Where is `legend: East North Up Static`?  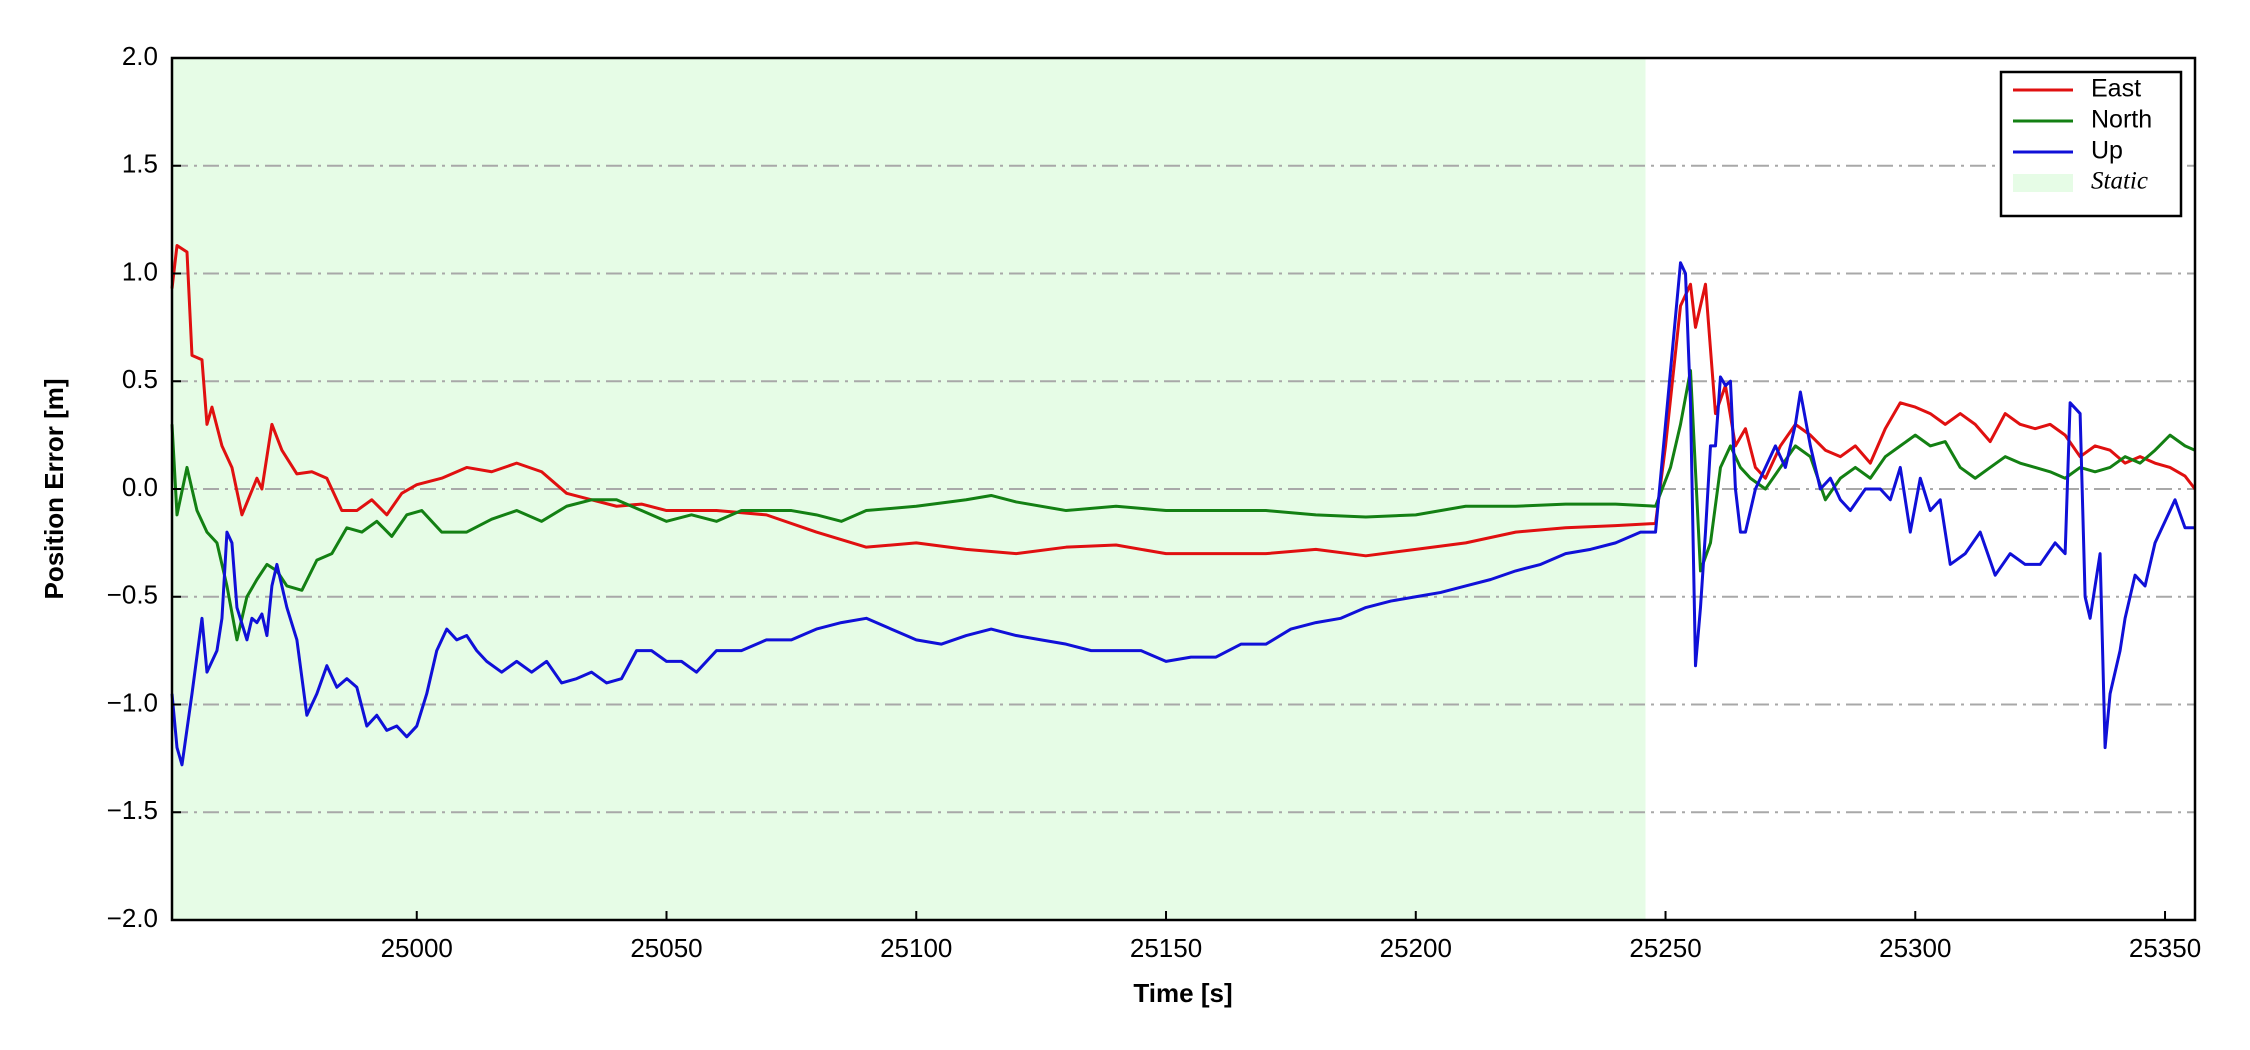 legend: East North Up Static is located at coordinates (2091, 144).